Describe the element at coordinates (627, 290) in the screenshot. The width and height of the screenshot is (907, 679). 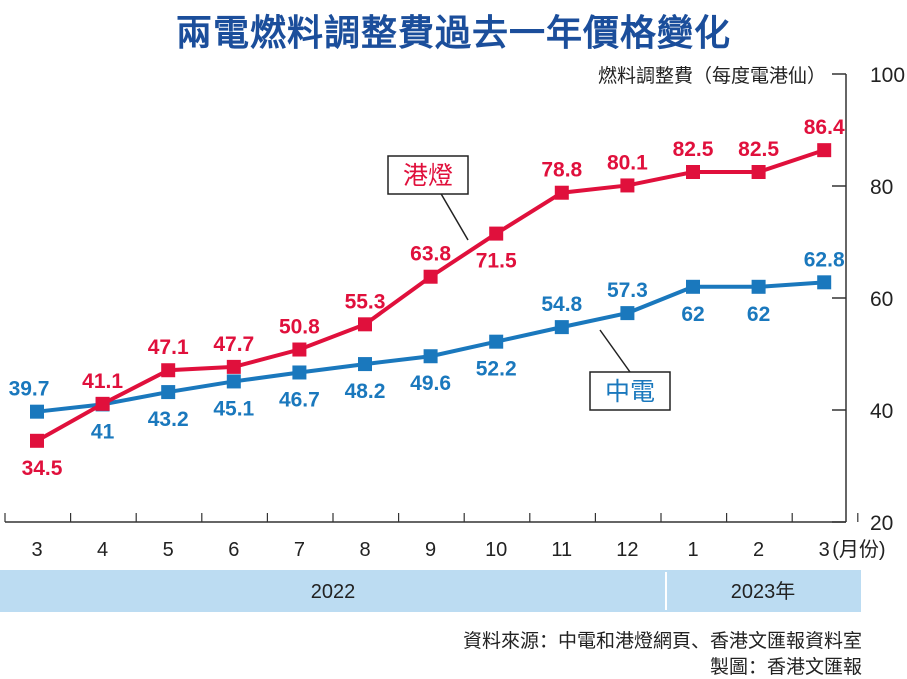
I see `clp-data-label: 57.3` at that location.